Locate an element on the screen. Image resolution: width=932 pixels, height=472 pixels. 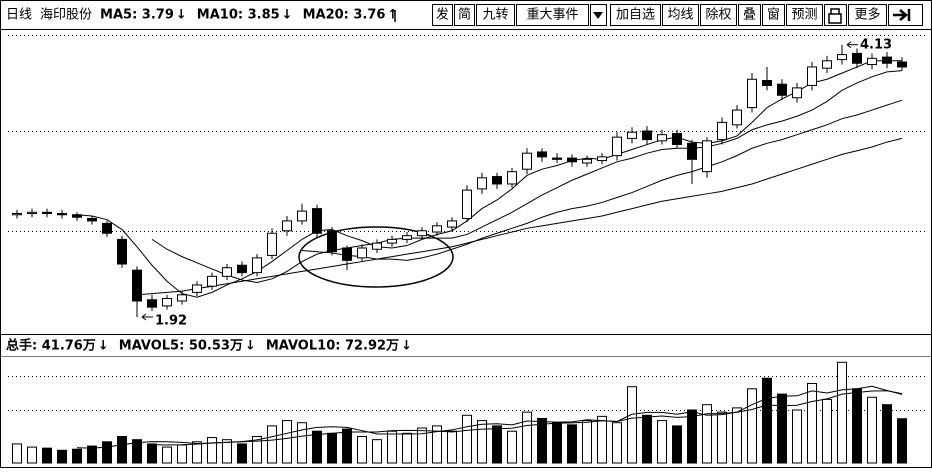
toolbar-label: 简 is located at coordinates (464, 15).